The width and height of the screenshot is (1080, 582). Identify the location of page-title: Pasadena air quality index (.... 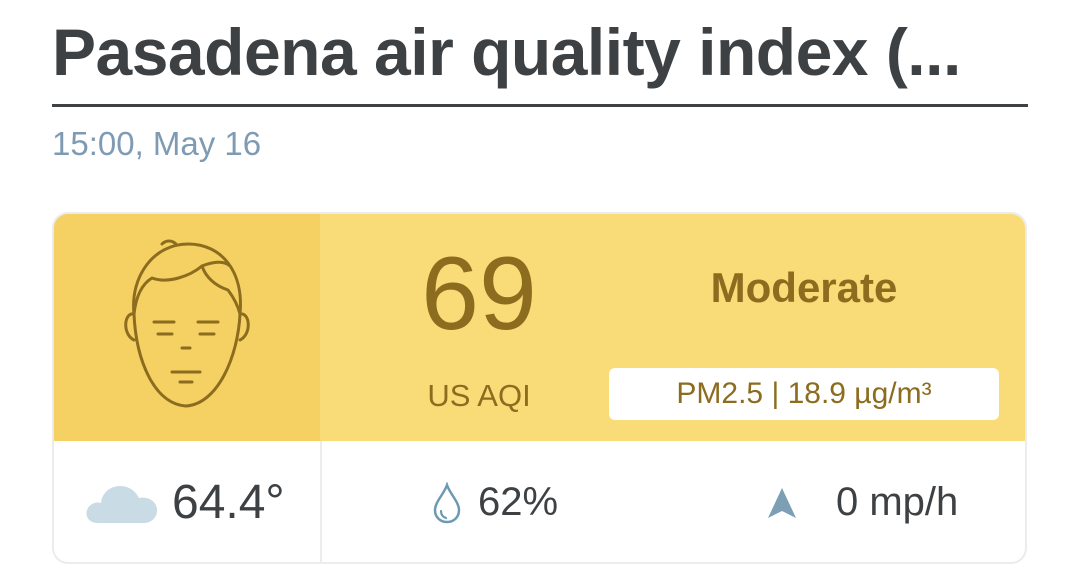
(506, 52).